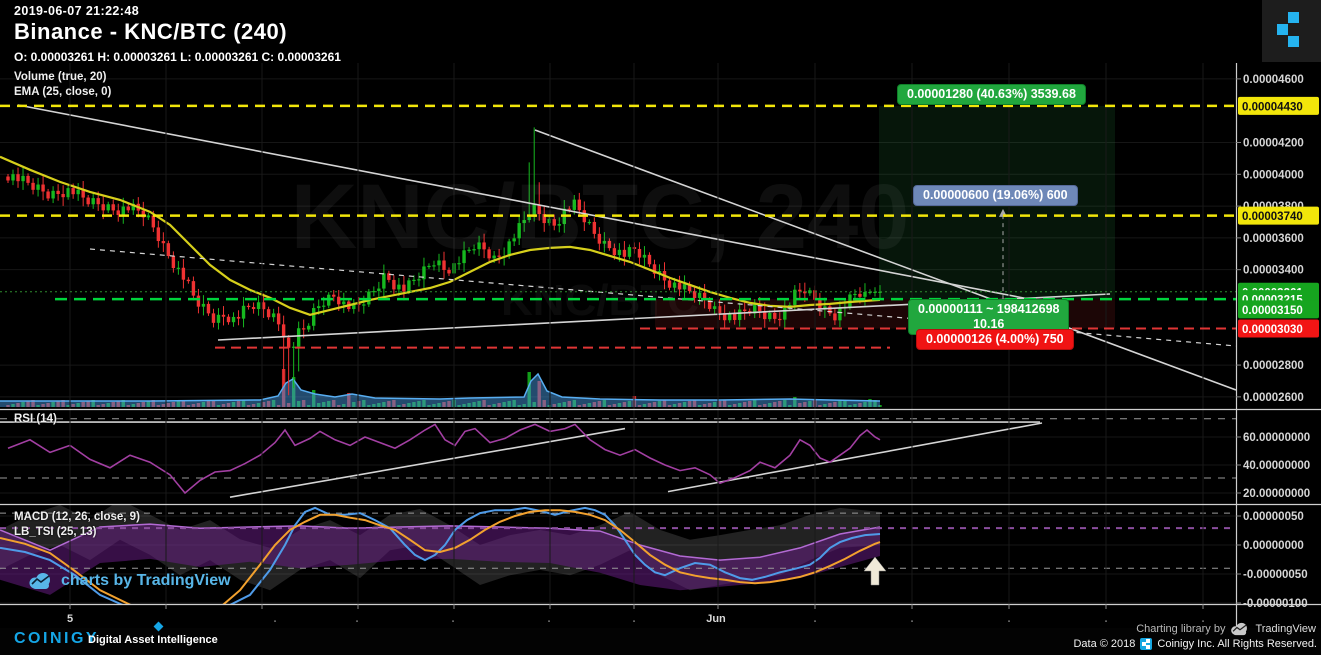 Image resolution: width=1321 pixels, height=655 pixels. I want to click on coinigy-footer-icon, so click(1146, 644).